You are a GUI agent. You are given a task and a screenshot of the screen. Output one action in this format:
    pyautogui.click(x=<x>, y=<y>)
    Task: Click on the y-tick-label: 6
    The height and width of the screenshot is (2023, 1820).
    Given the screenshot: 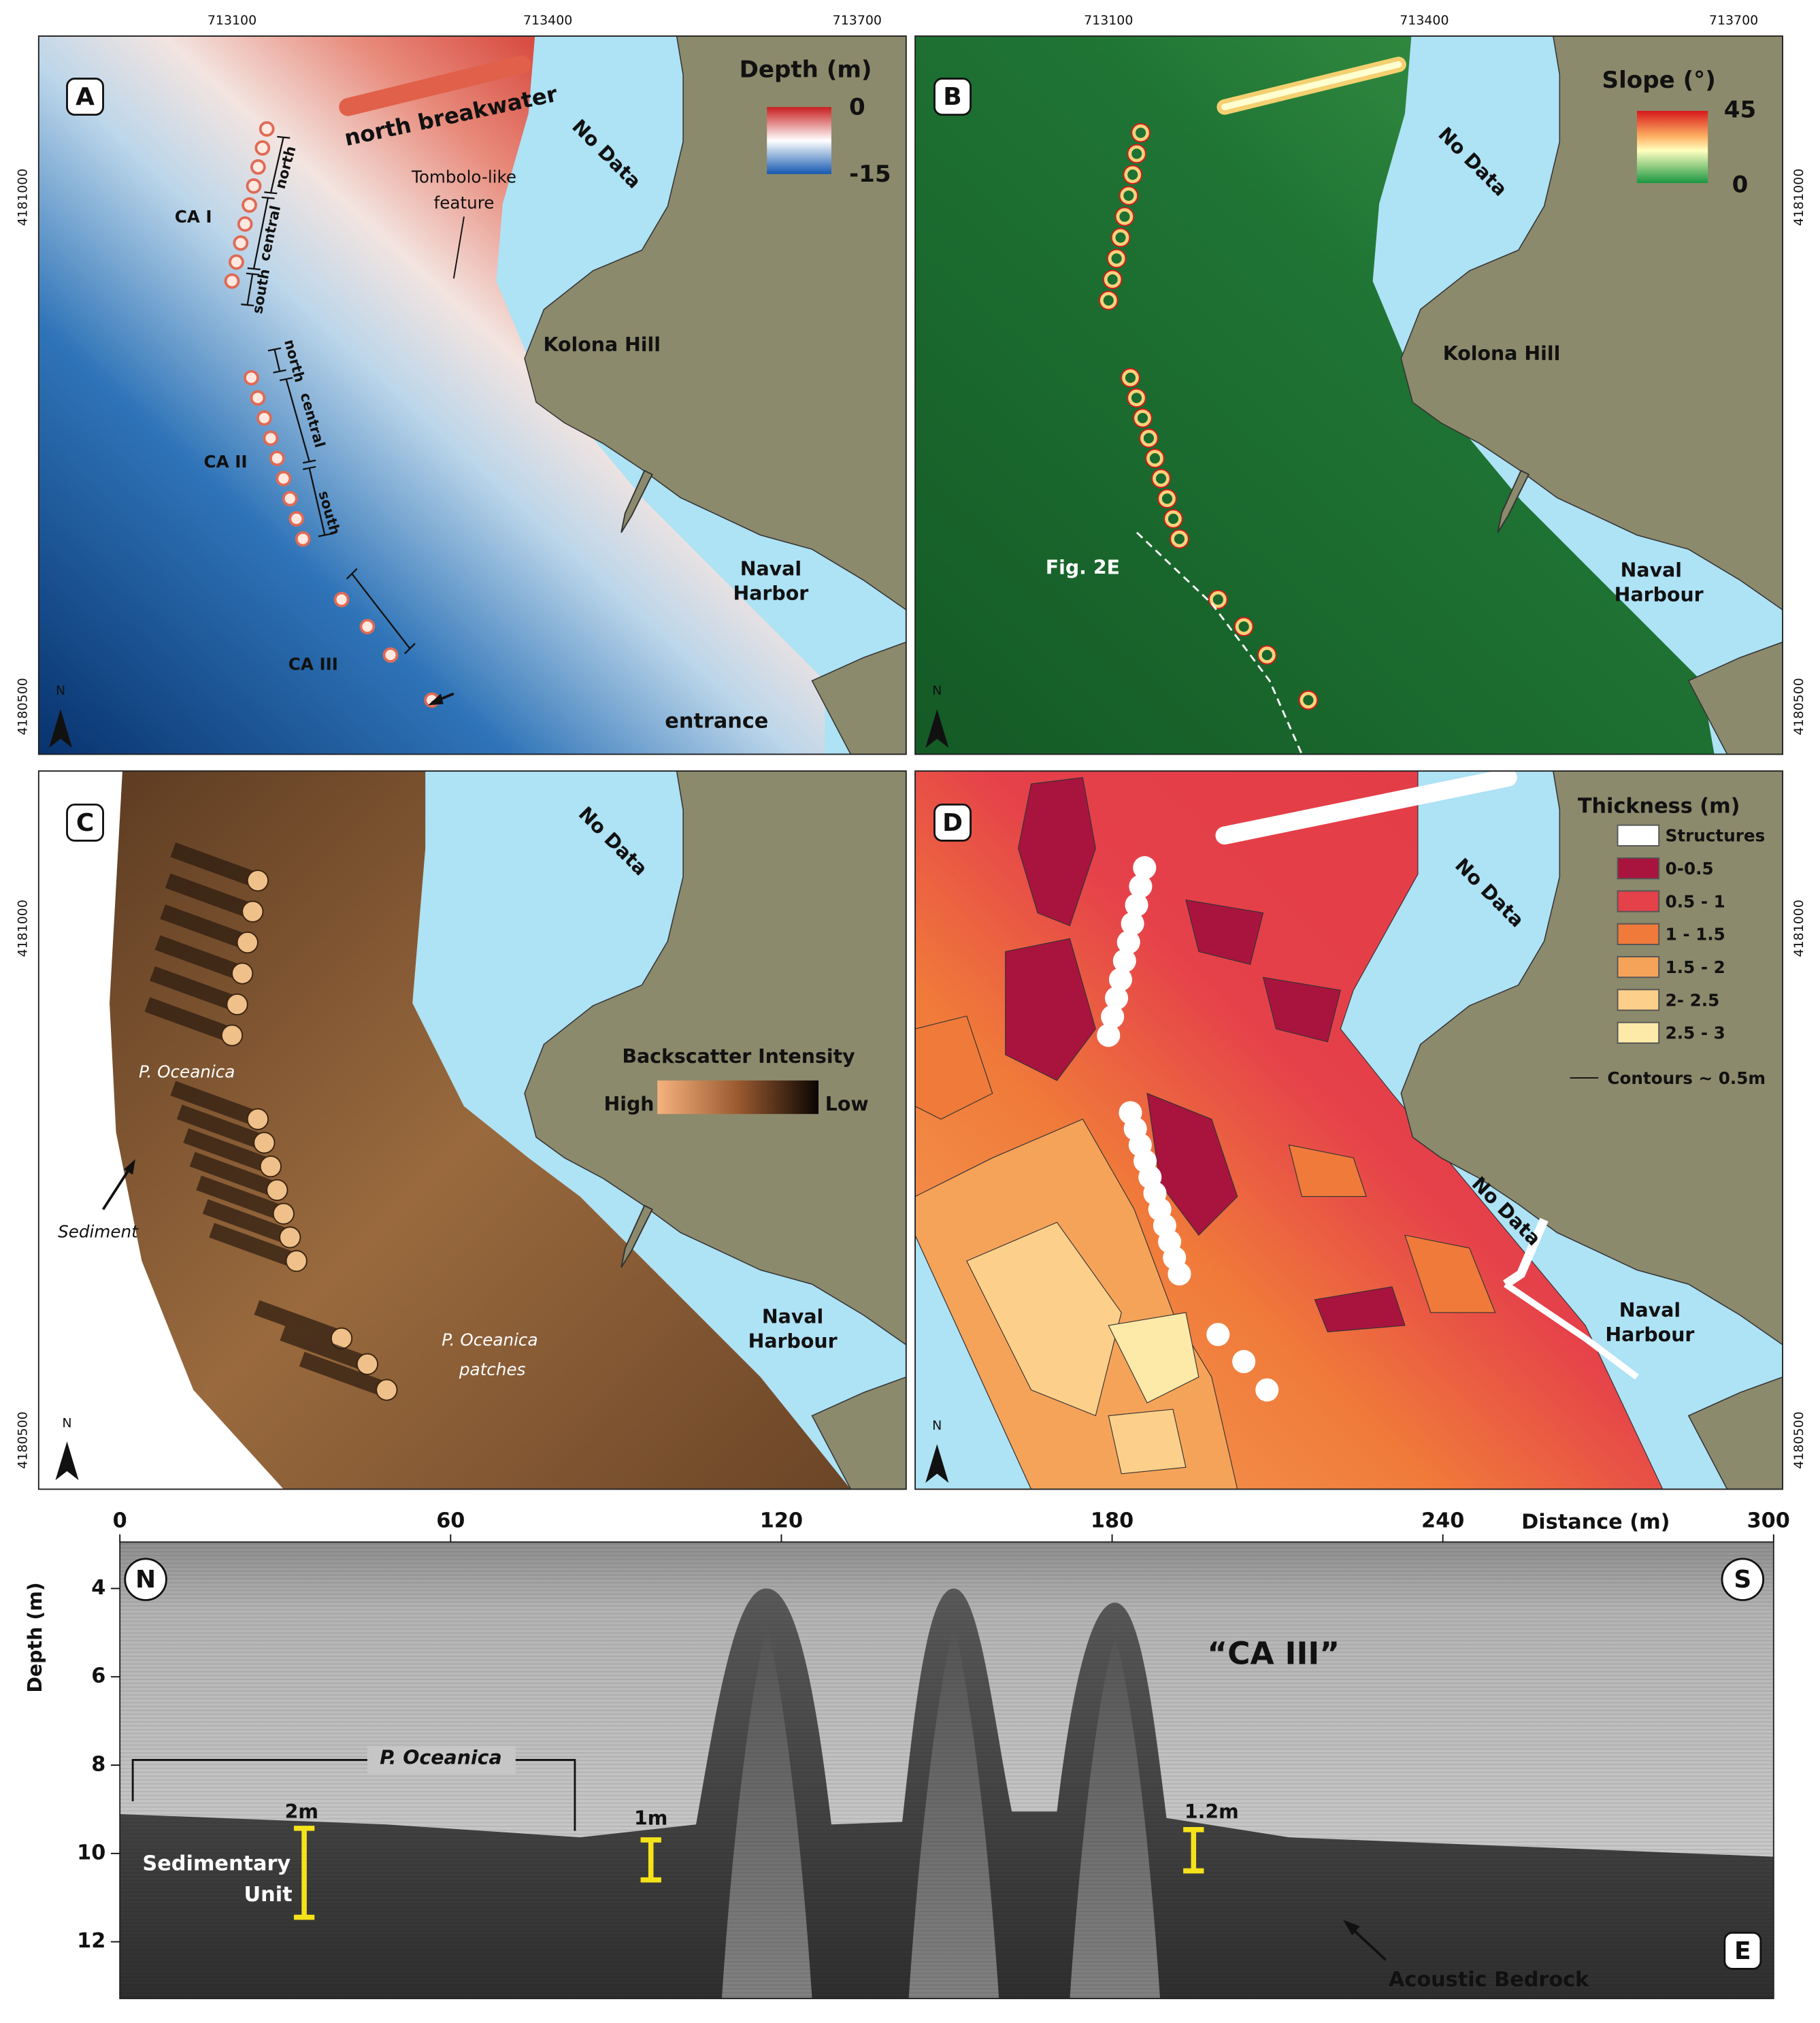 What is the action you would take?
    pyautogui.click(x=98, y=1676)
    